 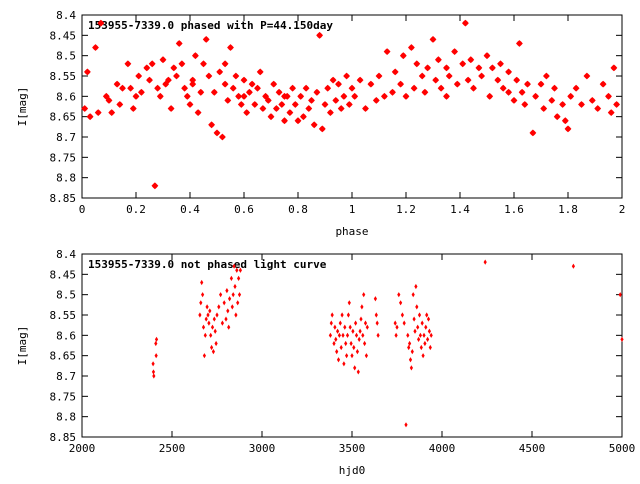 I want to click on x-tick-label: 0.8, so click(x=298, y=209).